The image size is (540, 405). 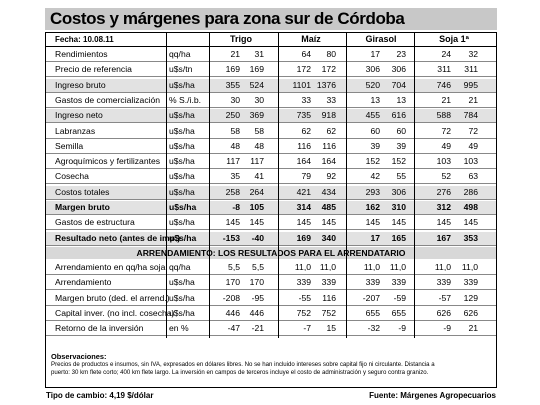 I want to click on row-value: 24, so click(x=446, y=54).